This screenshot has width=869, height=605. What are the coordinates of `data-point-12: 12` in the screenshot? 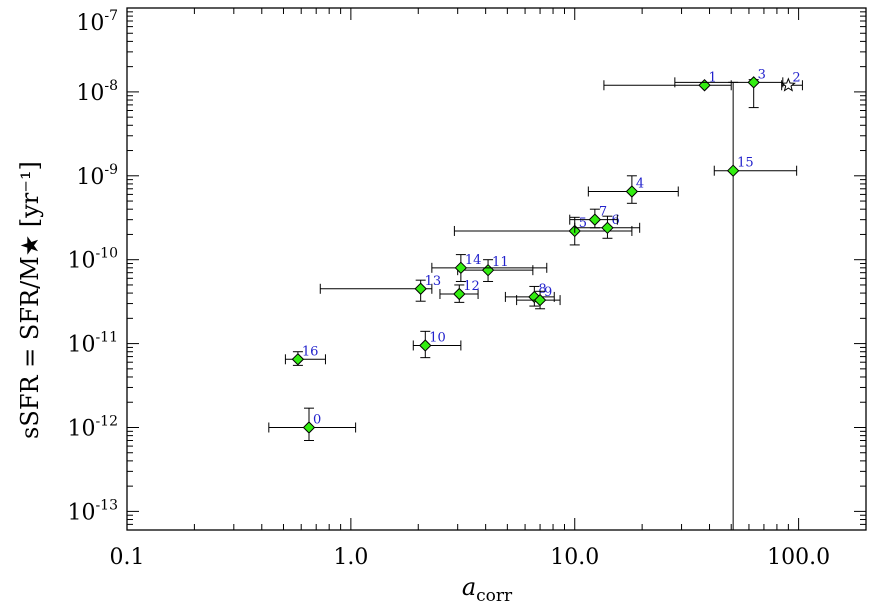 It's located at (459, 291).